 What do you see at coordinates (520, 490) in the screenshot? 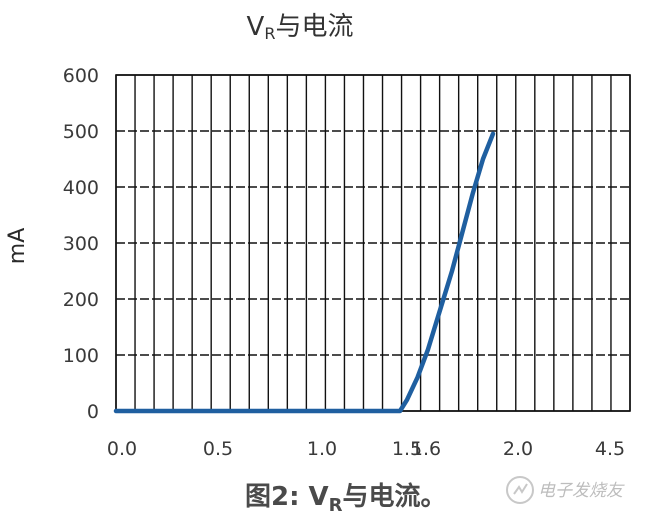
I see `watermark-logo-icon` at bounding box center [520, 490].